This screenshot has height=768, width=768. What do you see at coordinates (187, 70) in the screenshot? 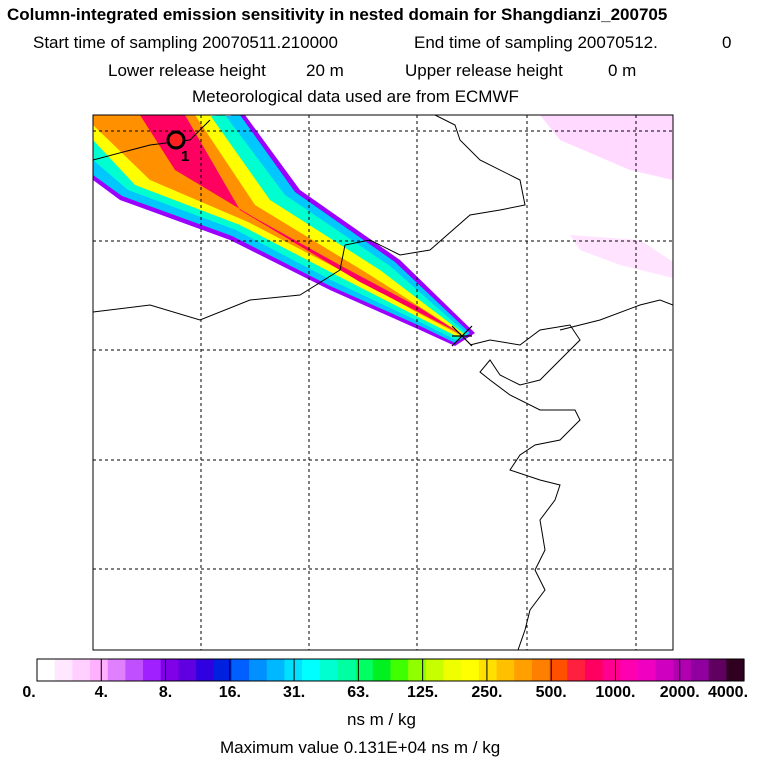
I see `lower-height-label: Lower release height` at bounding box center [187, 70].